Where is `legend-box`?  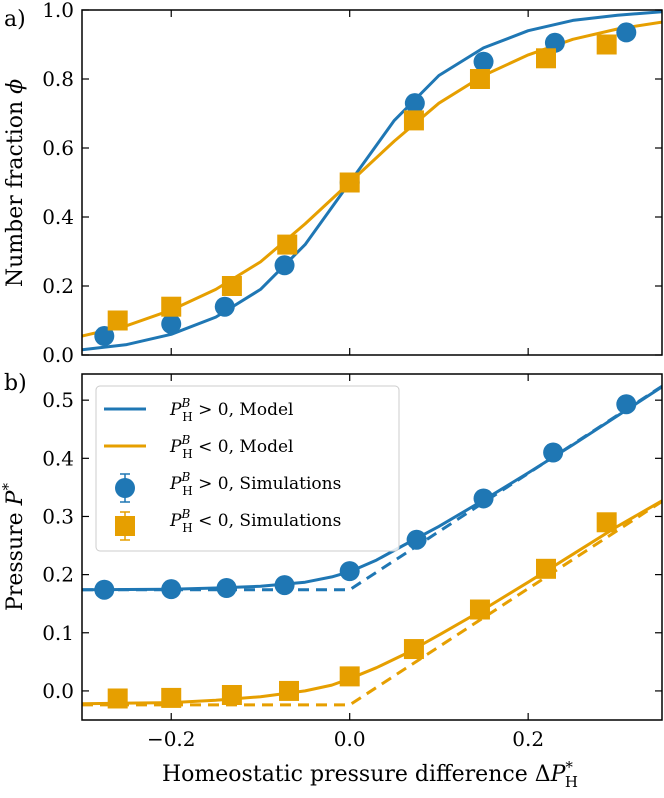 legend-box is located at coordinates (247, 468).